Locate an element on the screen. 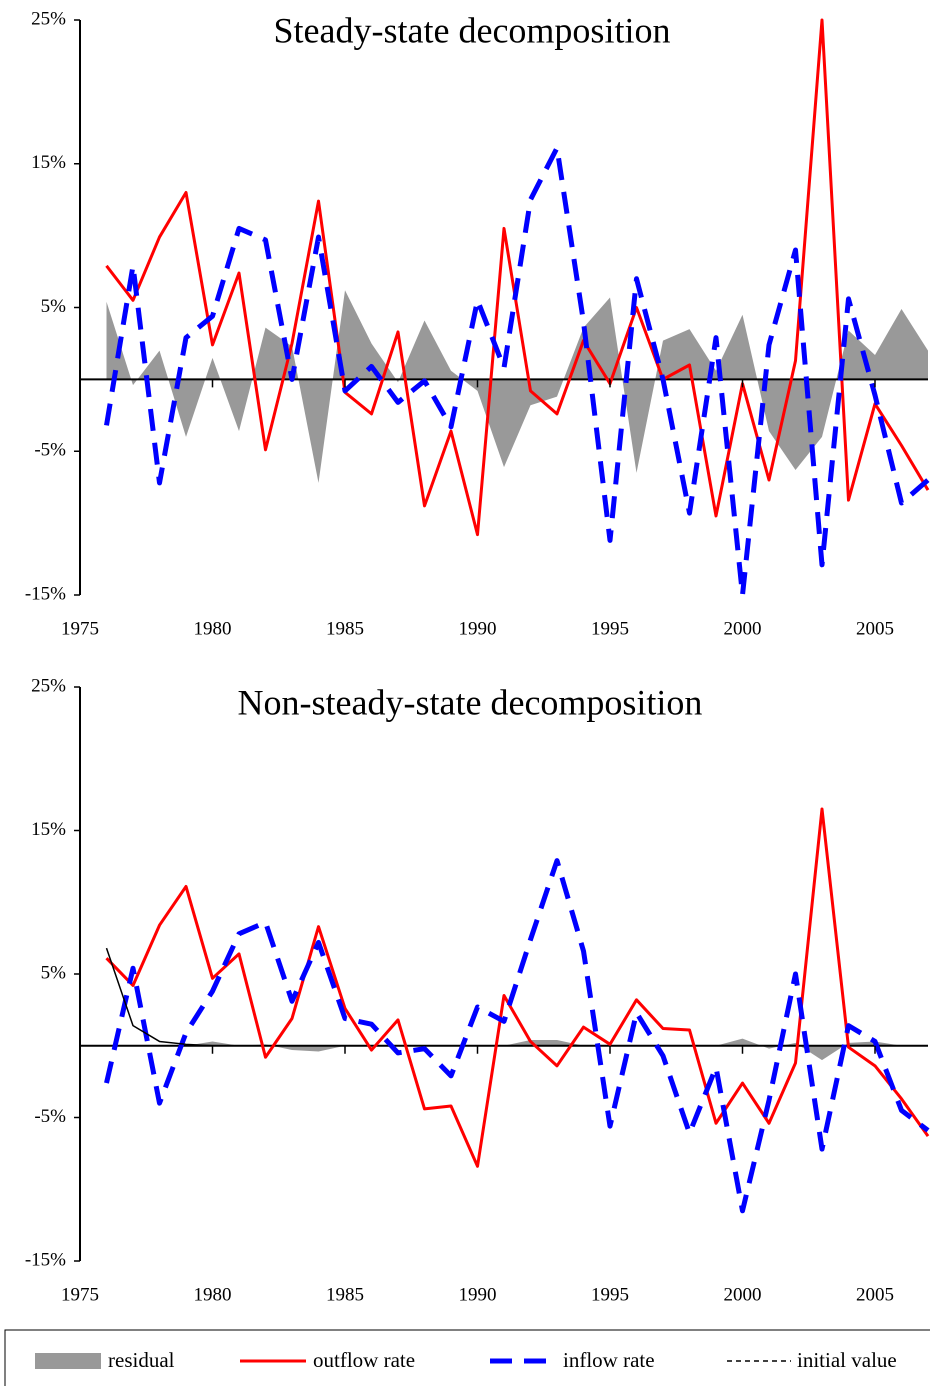 This screenshot has height=1386, width=930. chart-title: Steady-state decomposition is located at coordinates (472, 30).